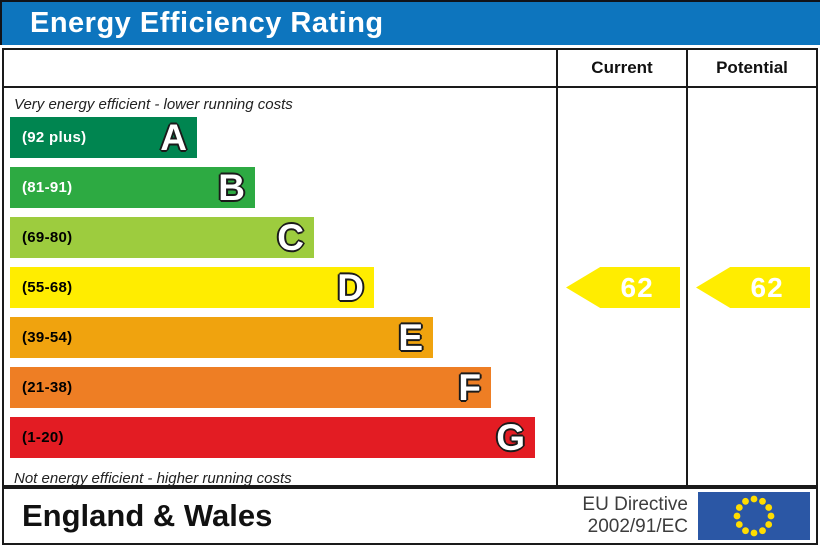  What do you see at coordinates (47, 287) in the screenshot?
I see `band-range-label: (55-68)` at bounding box center [47, 287].